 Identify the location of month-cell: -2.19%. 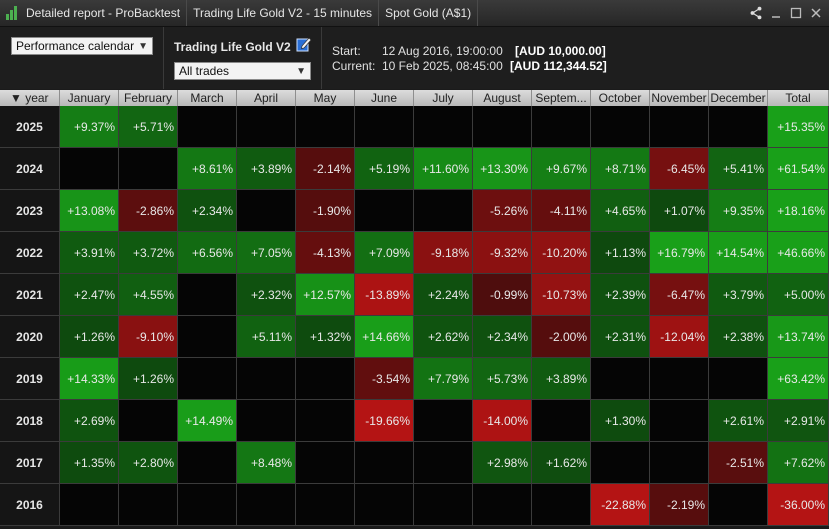
(679, 505).